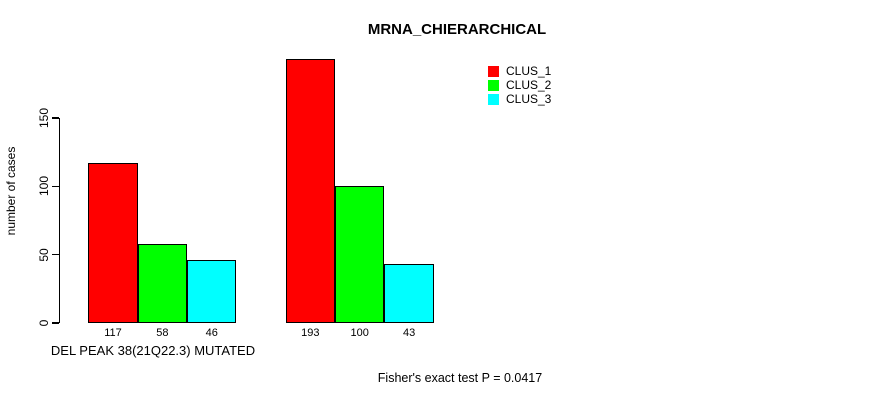 This screenshot has height=400, width=890. I want to click on bar-clus_3-group1, so click(212, 291).